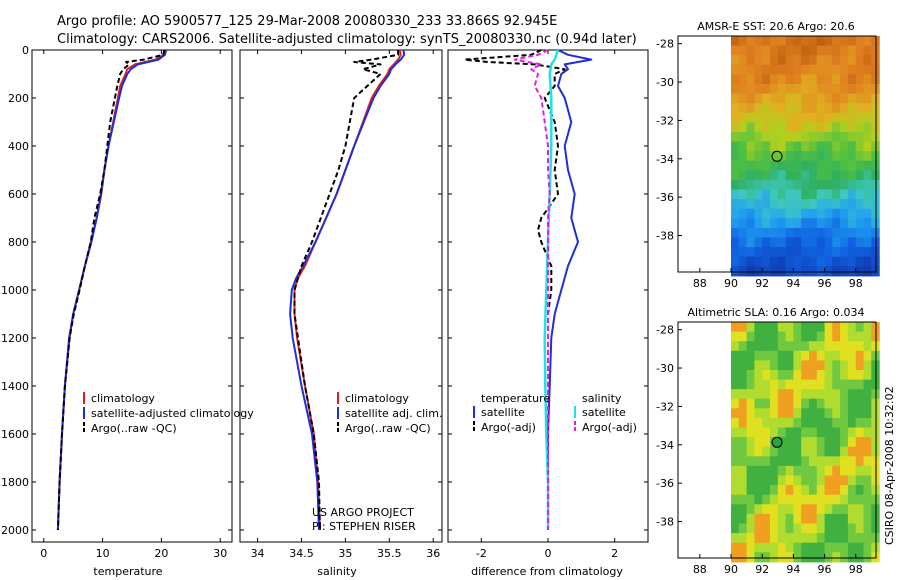 The image size is (900, 580). I want to click on diff-legend-temp-argo-label: Argo(-adj), so click(508, 427).